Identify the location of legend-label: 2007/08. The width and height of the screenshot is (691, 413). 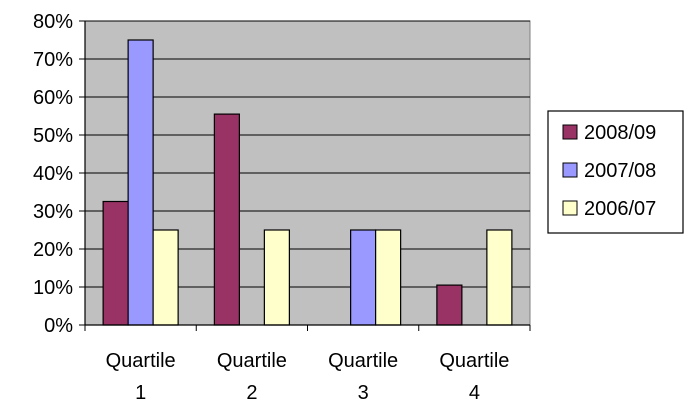
(620, 171).